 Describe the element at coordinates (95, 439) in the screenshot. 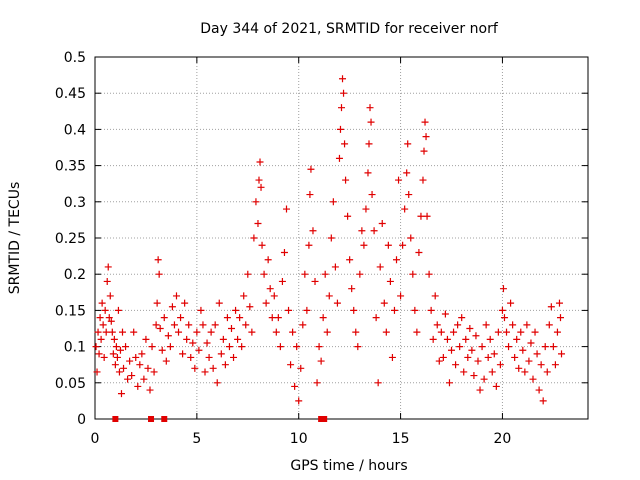

I see `x-tick-label: 0` at that location.